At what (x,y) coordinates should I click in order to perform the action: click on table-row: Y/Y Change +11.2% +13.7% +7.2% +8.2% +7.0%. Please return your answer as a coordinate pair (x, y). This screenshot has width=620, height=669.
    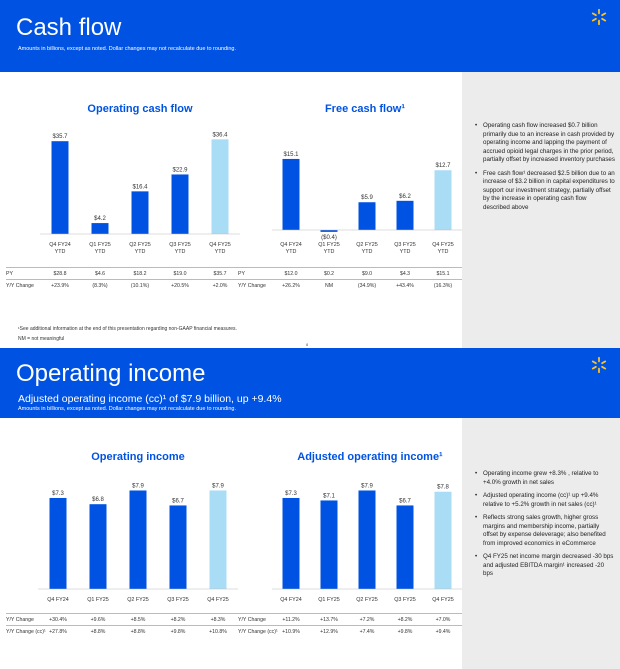
    Looking at the image, I should click on (350, 619).